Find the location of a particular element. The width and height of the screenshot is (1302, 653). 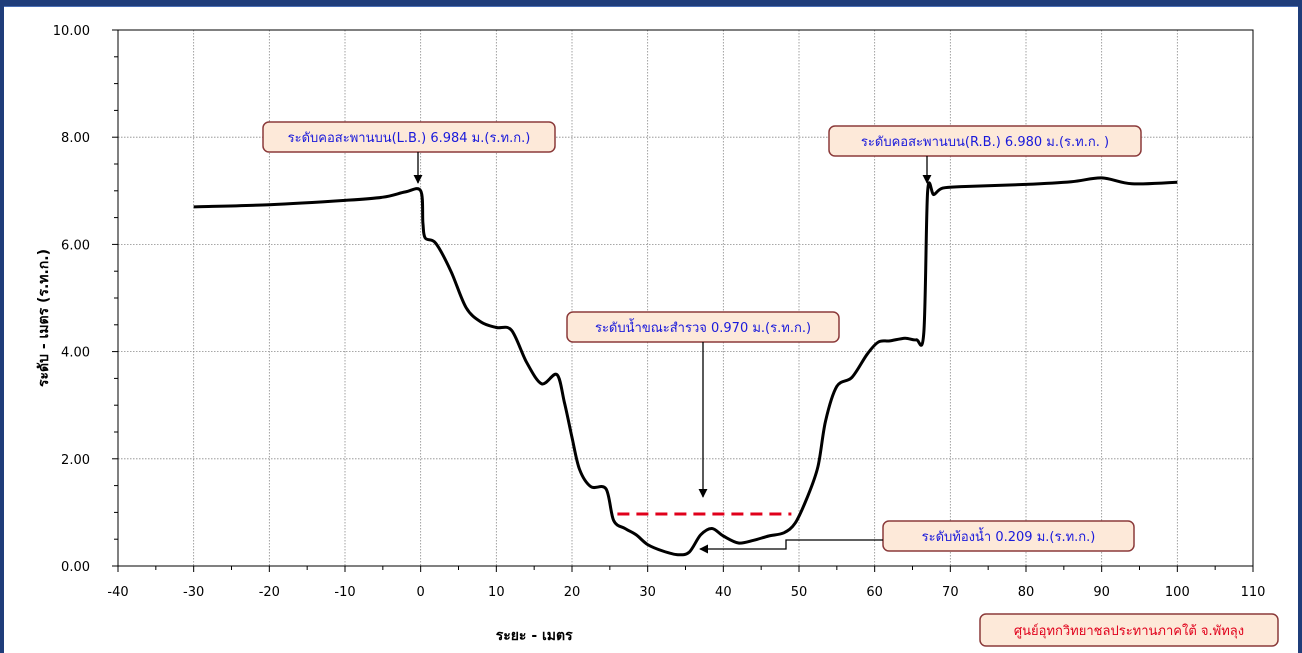

x-tick-label: 50 is located at coordinates (799, 592).